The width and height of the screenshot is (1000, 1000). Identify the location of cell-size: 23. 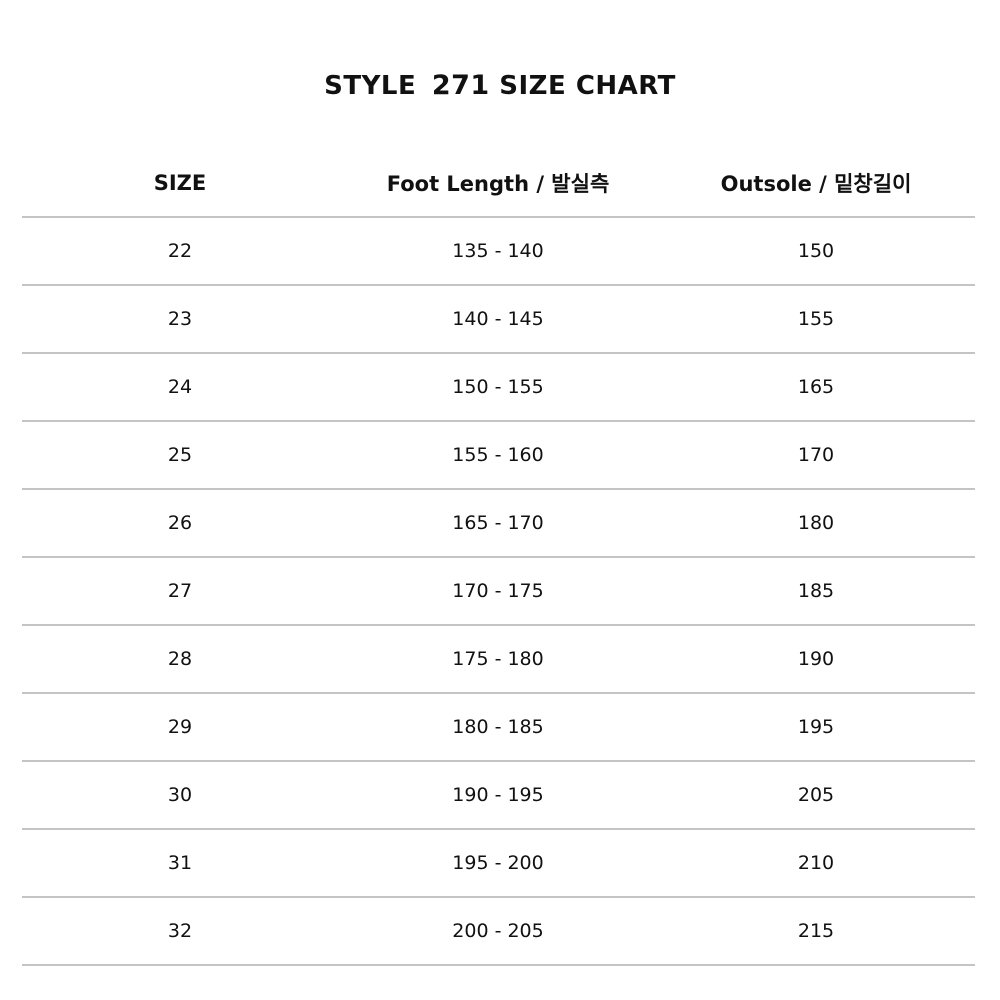
(180, 319).